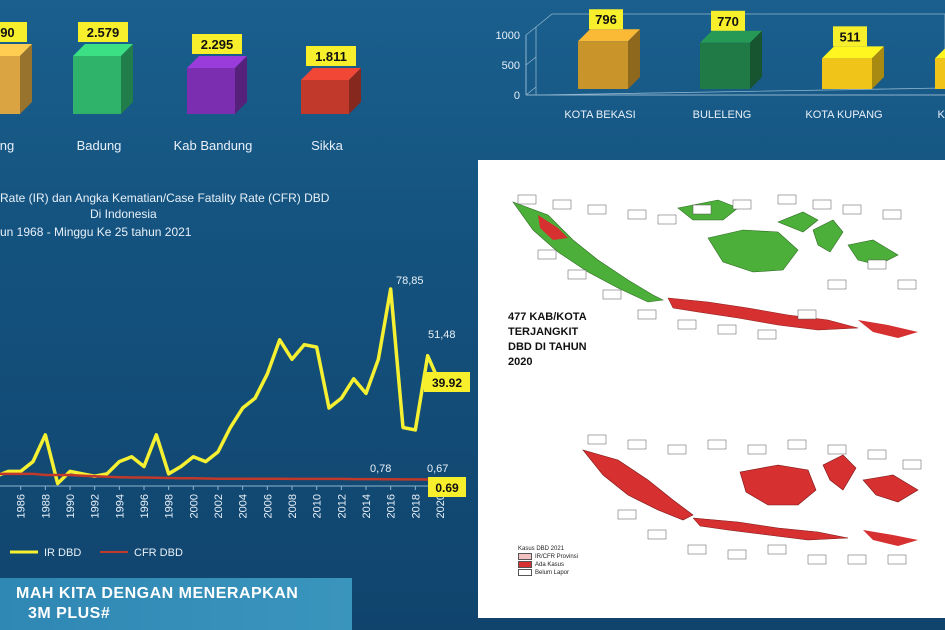 The image size is (945, 630). Describe the element at coordinates (843, 115) in the screenshot. I see `tr-bar-label-2: KOTA KUPANG` at that location.